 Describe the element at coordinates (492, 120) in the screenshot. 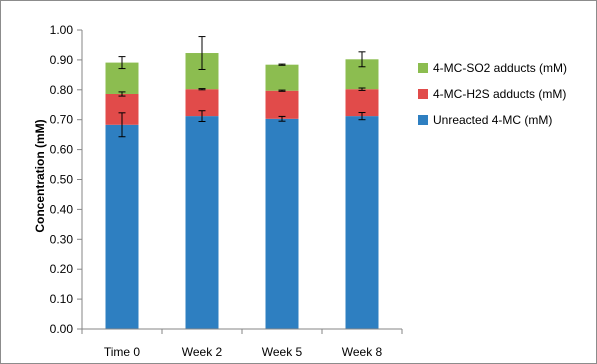

I see `legend-label: Unreacted 4-MC (mM)` at that location.